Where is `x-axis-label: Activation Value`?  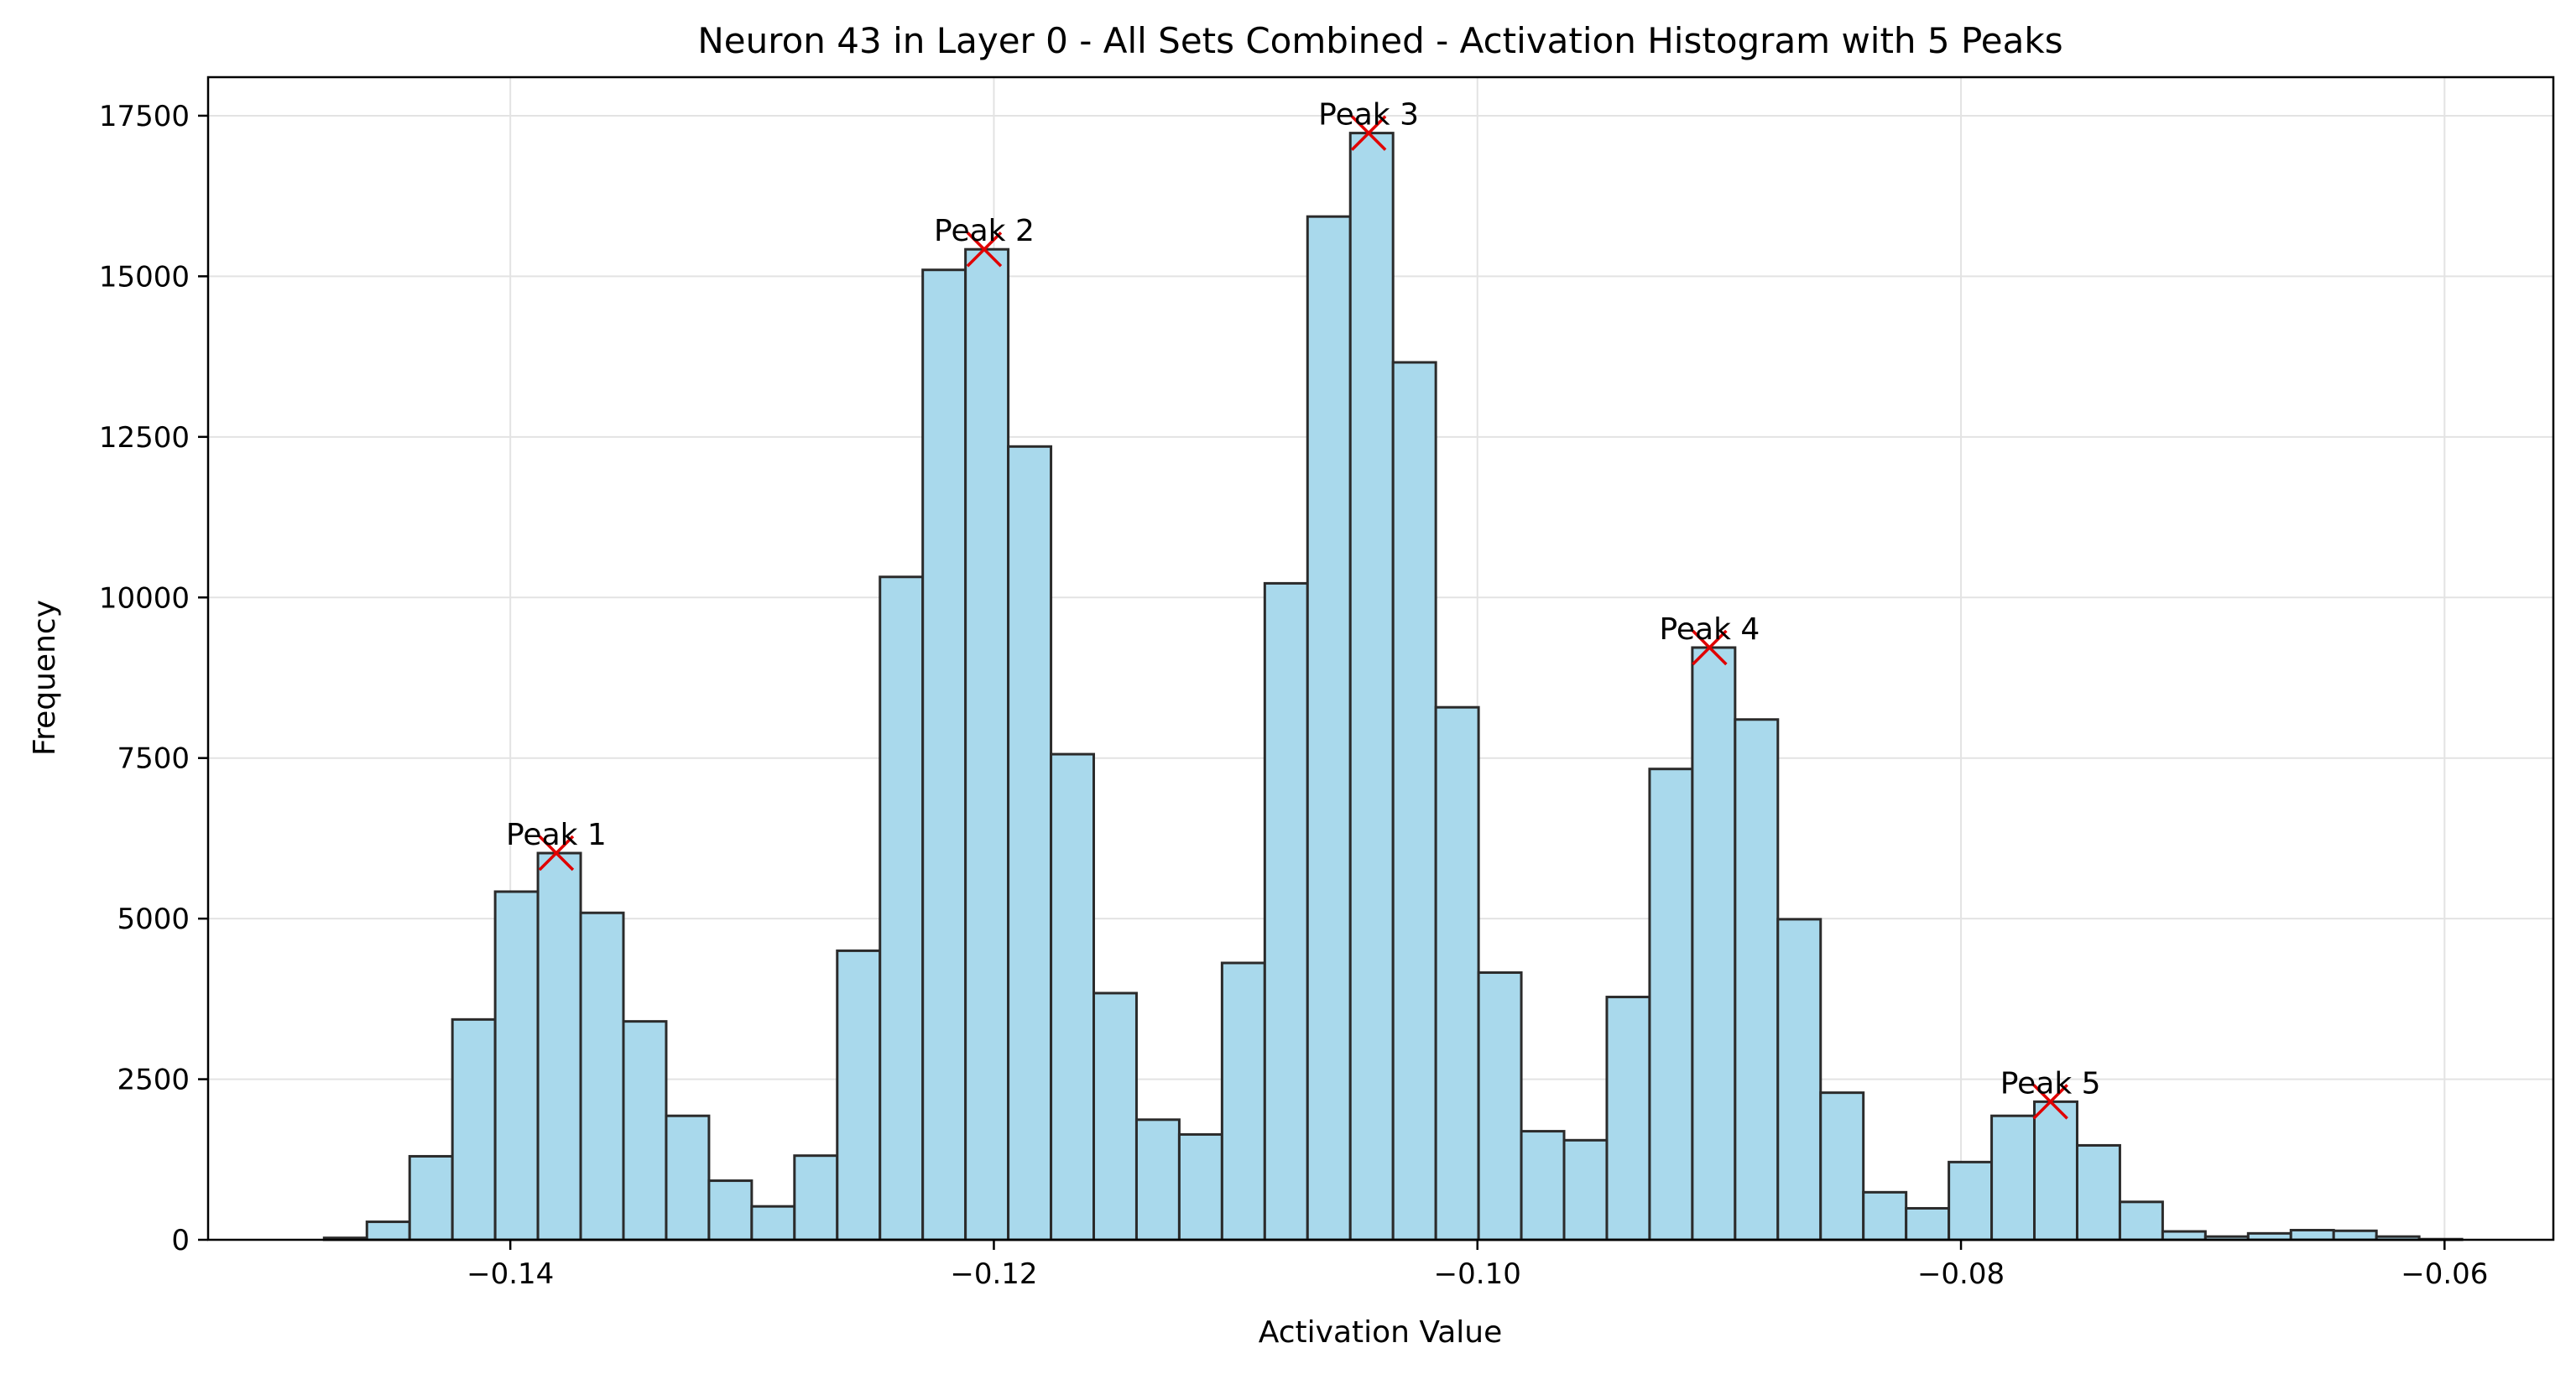
x-axis-label: Activation Value is located at coordinates (1381, 1332).